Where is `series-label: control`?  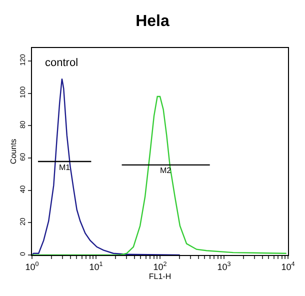
series-label: control is located at coordinates (61, 63).